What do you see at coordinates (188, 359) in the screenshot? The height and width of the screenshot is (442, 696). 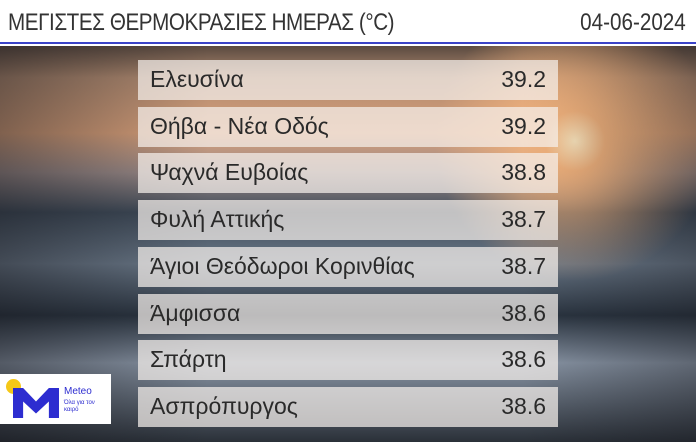 I see `station-name: Σπάρτη` at bounding box center [188, 359].